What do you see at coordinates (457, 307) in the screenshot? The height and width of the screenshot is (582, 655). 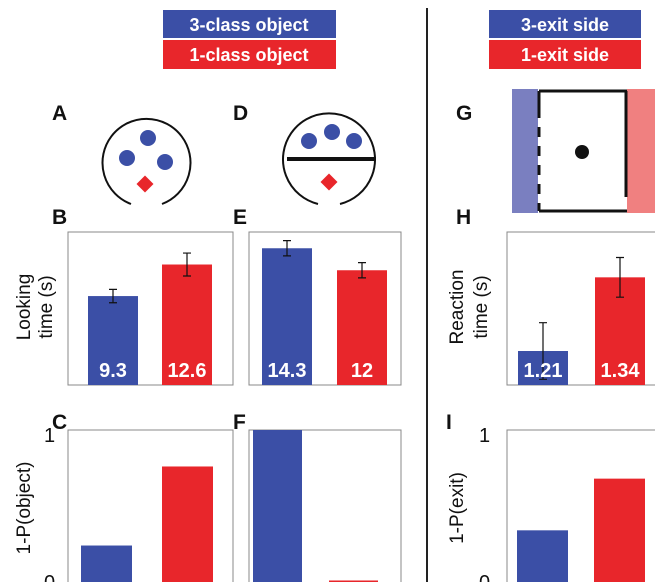 I see `y-label-reaction-line1: Reaction` at bounding box center [457, 307].